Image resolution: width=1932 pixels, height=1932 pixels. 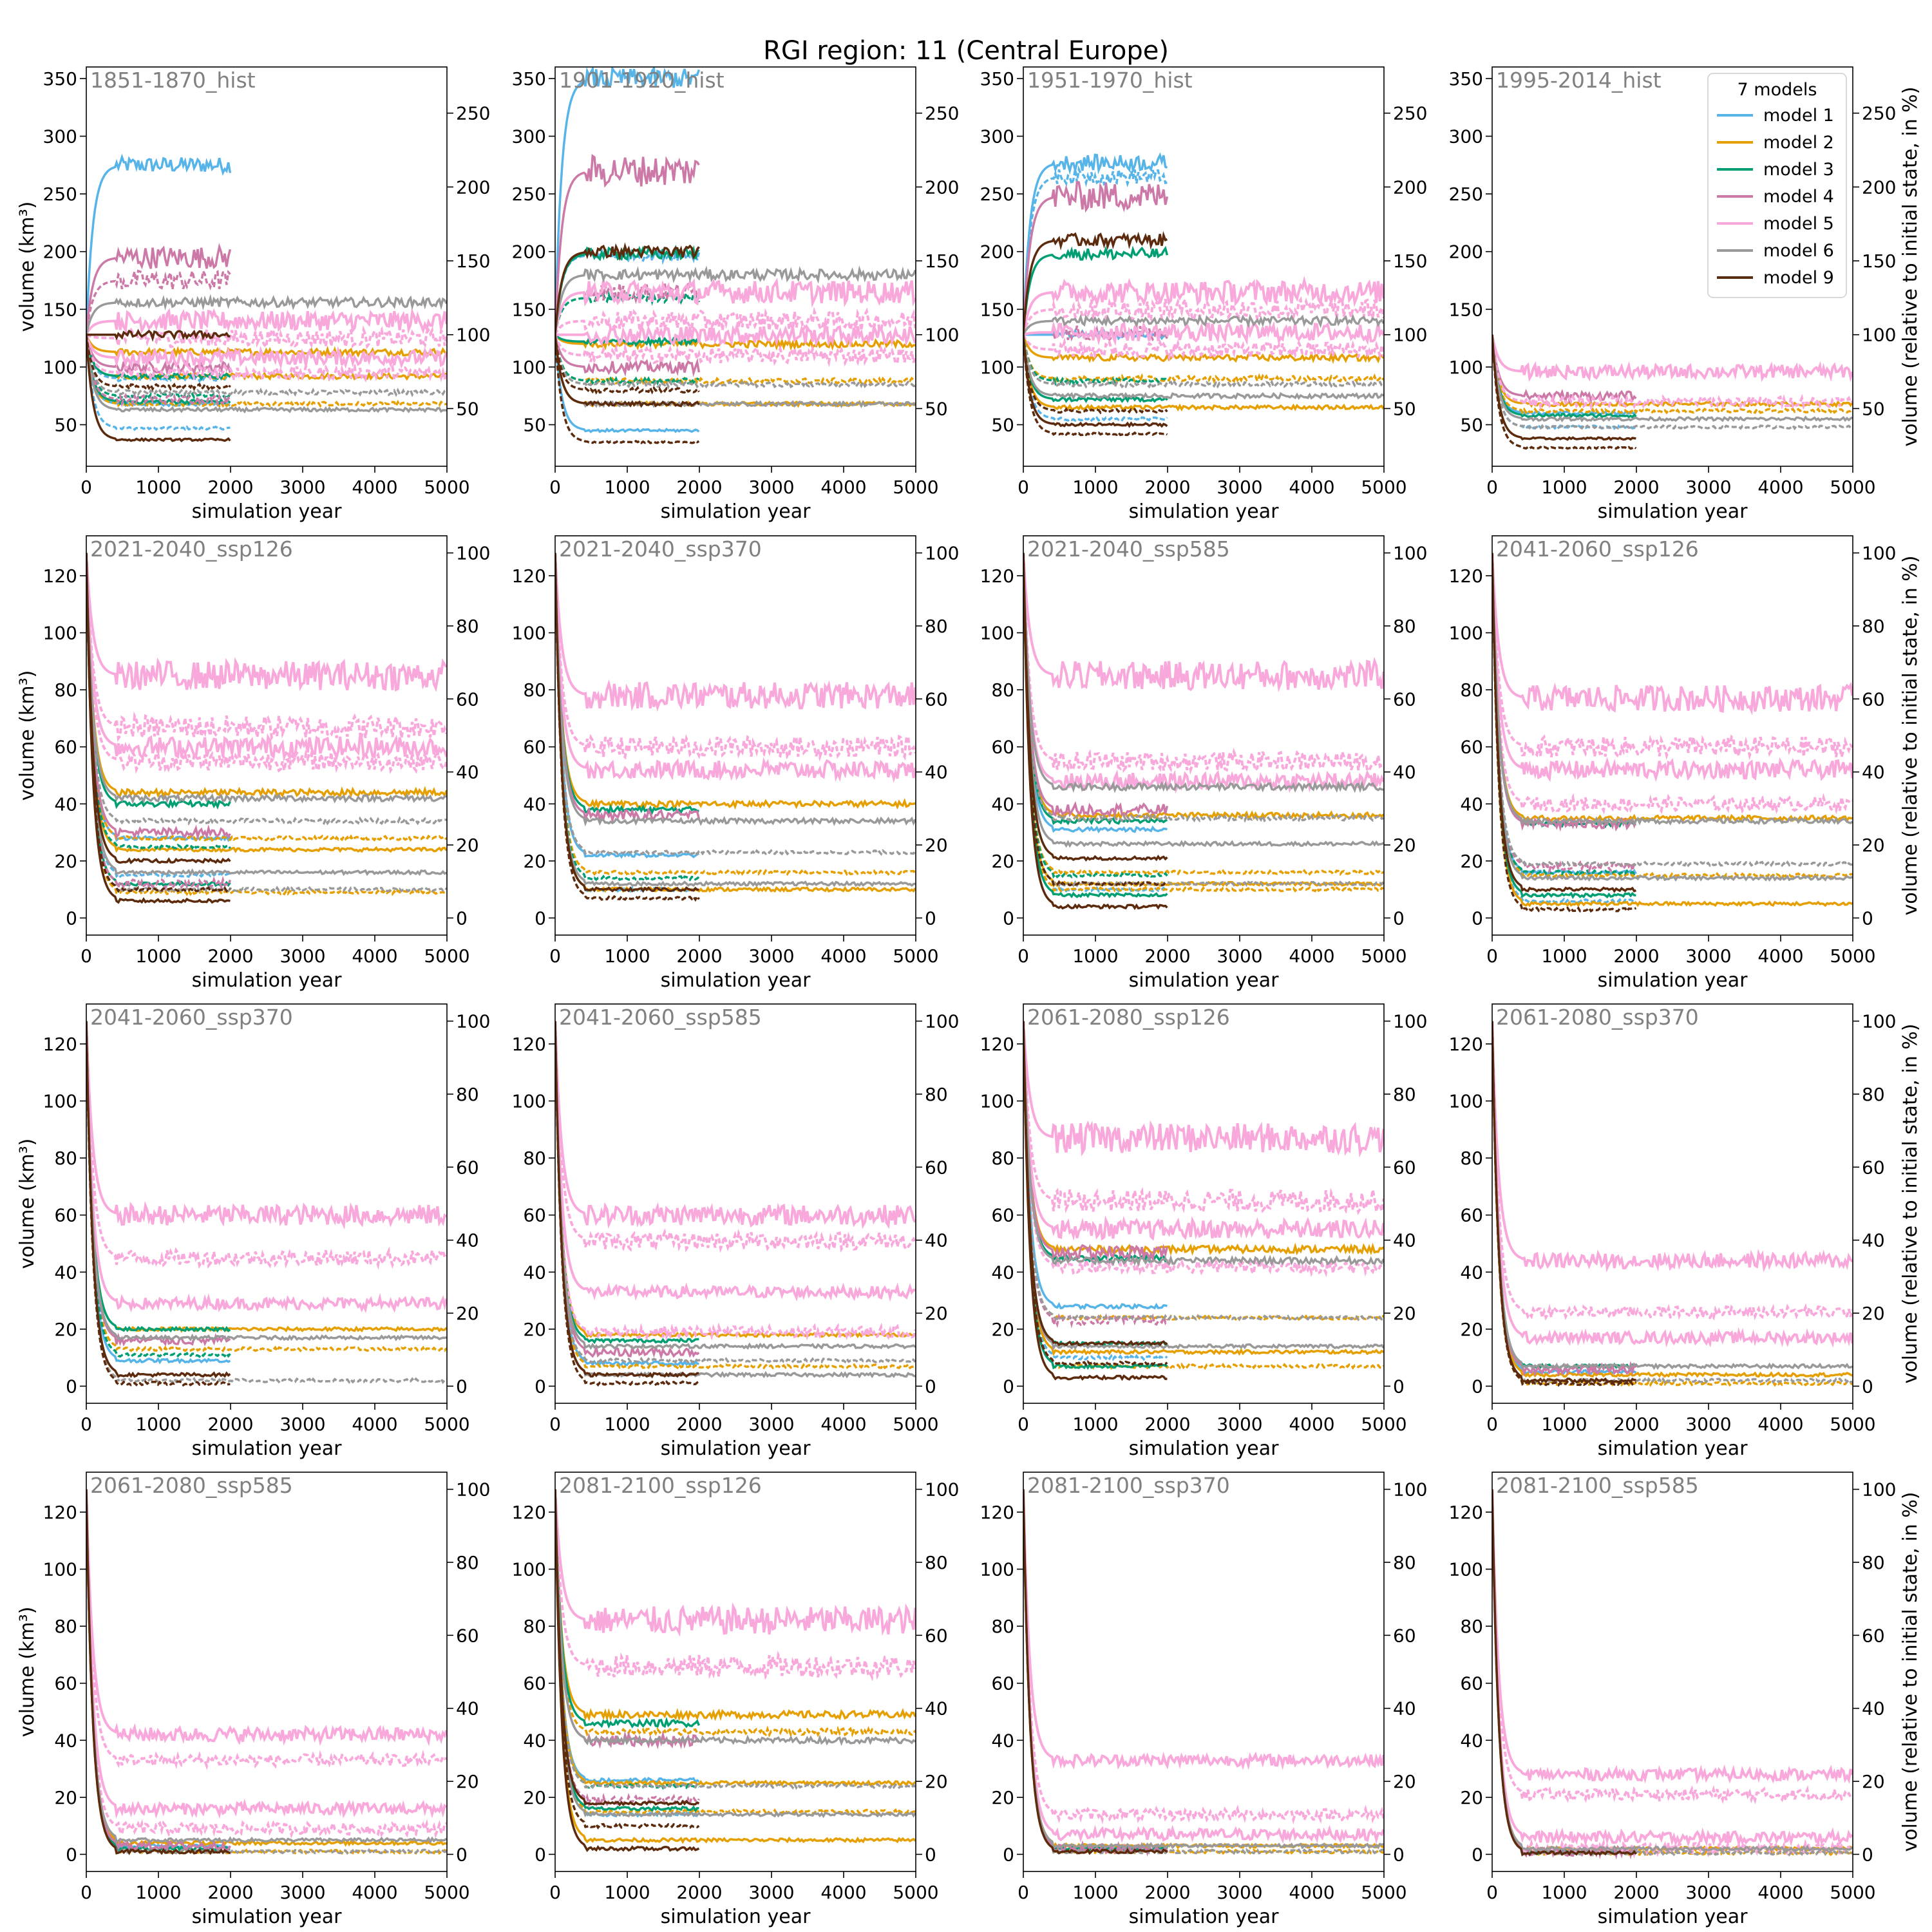 I want to click on legend-label: model 6, so click(x=1799, y=251).